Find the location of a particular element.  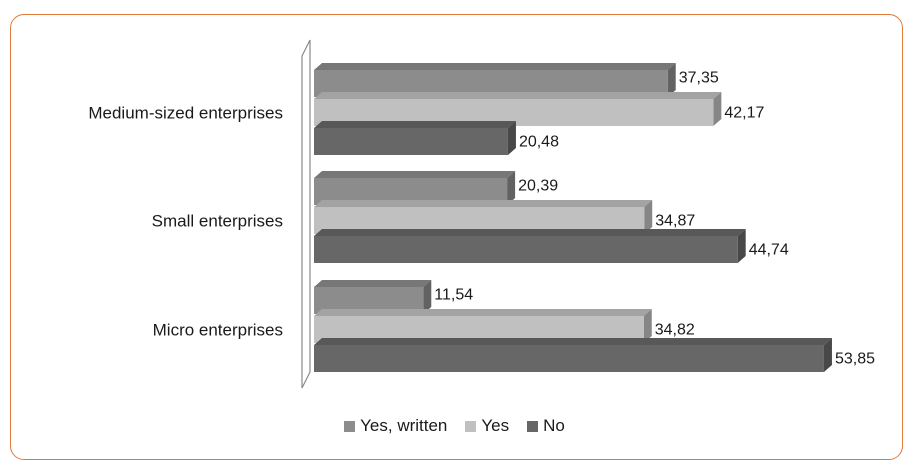

legend-swatch-yes-written is located at coordinates (350, 426).